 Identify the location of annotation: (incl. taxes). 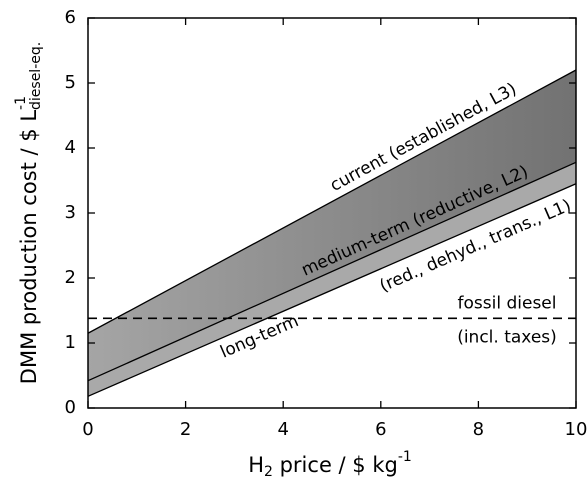
(507, 337).